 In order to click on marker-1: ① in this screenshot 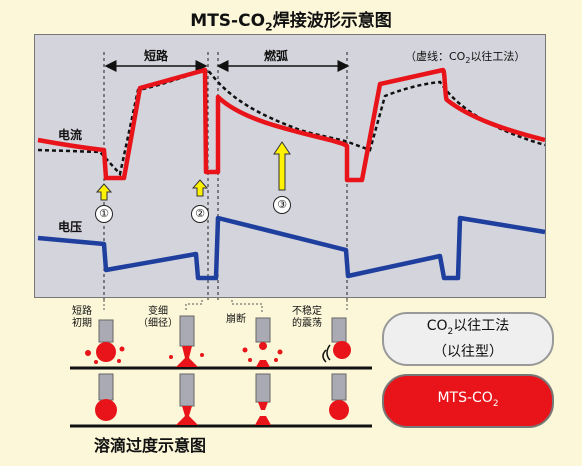, I will do `click(104, 214)`.